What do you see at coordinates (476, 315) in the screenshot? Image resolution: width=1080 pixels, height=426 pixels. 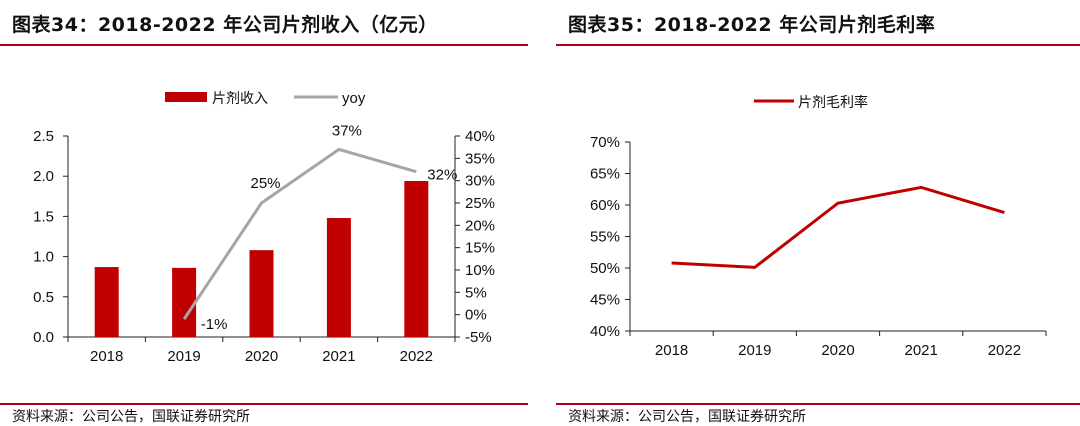 I see `right-y-tick-label: 0%` at bounding box center [476, 315].